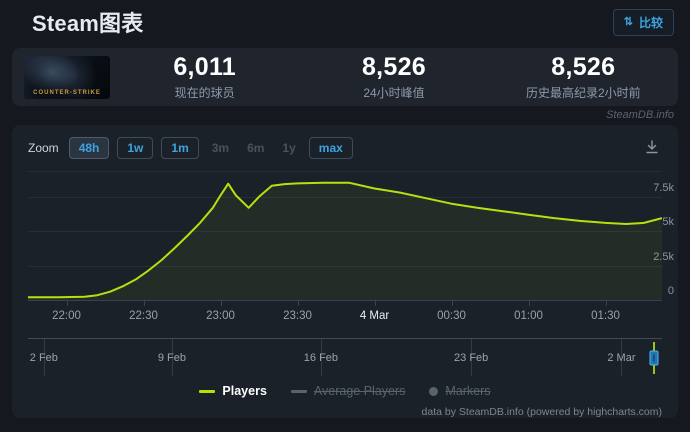 Image resolution: width=690 pixels, height=432 pixels. What do you see at coordinates (345, 319) in the screenshot?
I see `x-axis: 22:00 22:30 23:00 23:30 4 Mar 00:30 01:00 01:30` at bounding box center [345, 319].